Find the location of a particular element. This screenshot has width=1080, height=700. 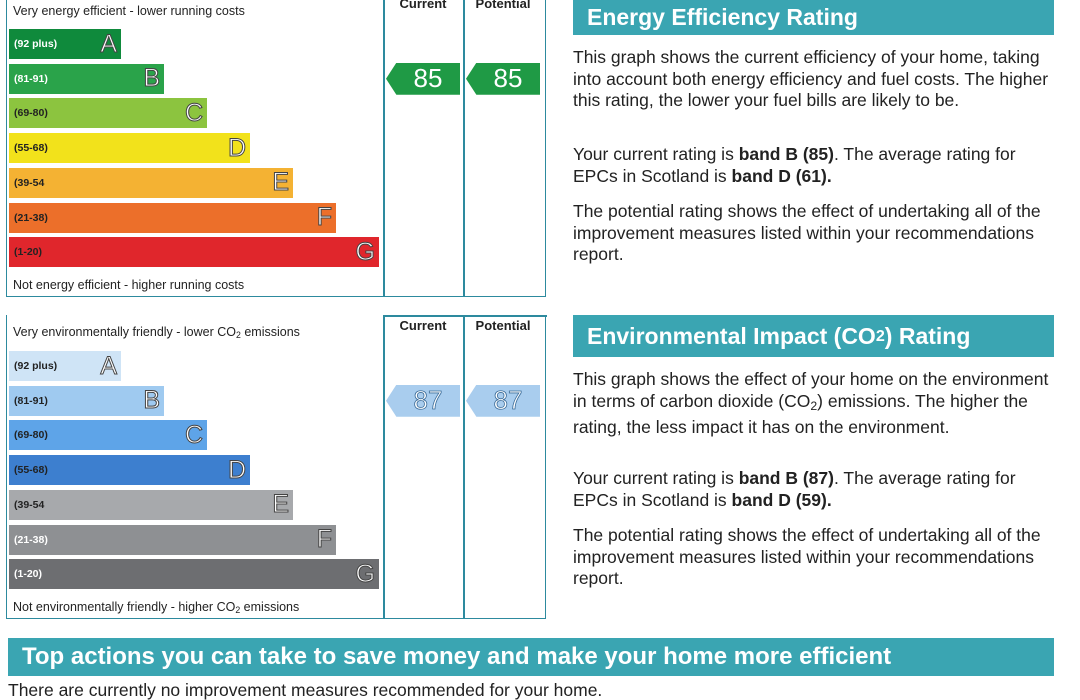

energy-band-e: (39-54 E is located at coordinates (151, 182).